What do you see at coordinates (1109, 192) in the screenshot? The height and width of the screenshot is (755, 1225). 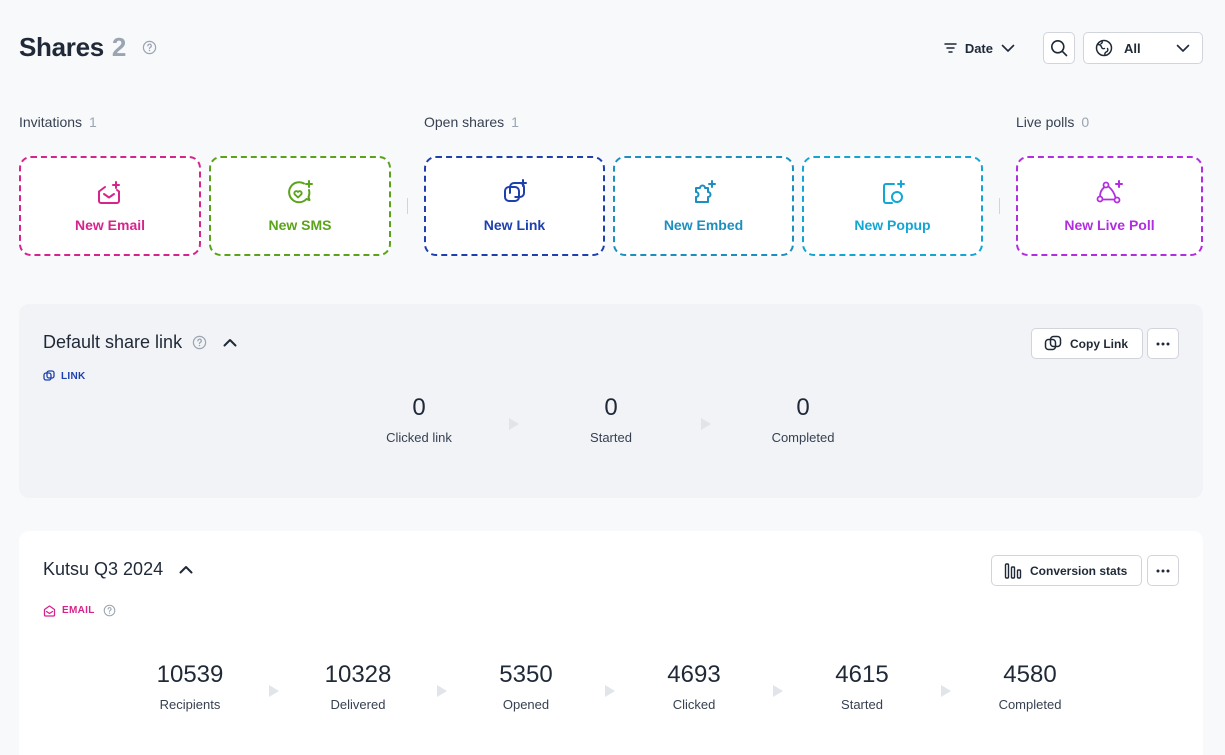 I see `live-poll-plus-icon` at bounding box center [1109, 192].